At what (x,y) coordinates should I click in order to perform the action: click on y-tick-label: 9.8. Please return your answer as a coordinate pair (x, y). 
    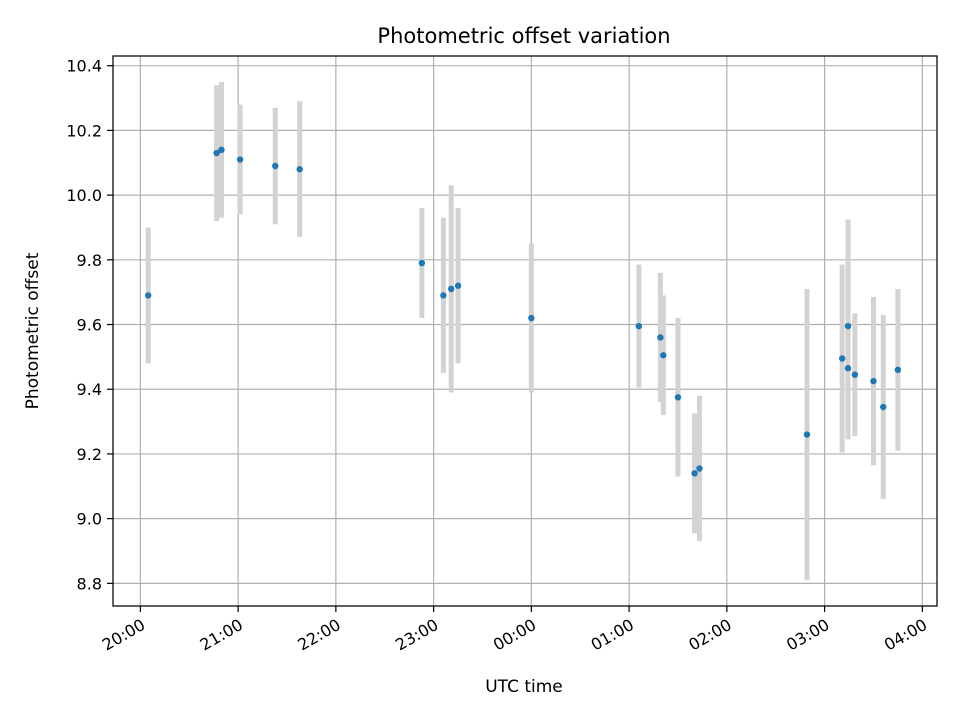
    Looking at the image, I should click on (89, 260).